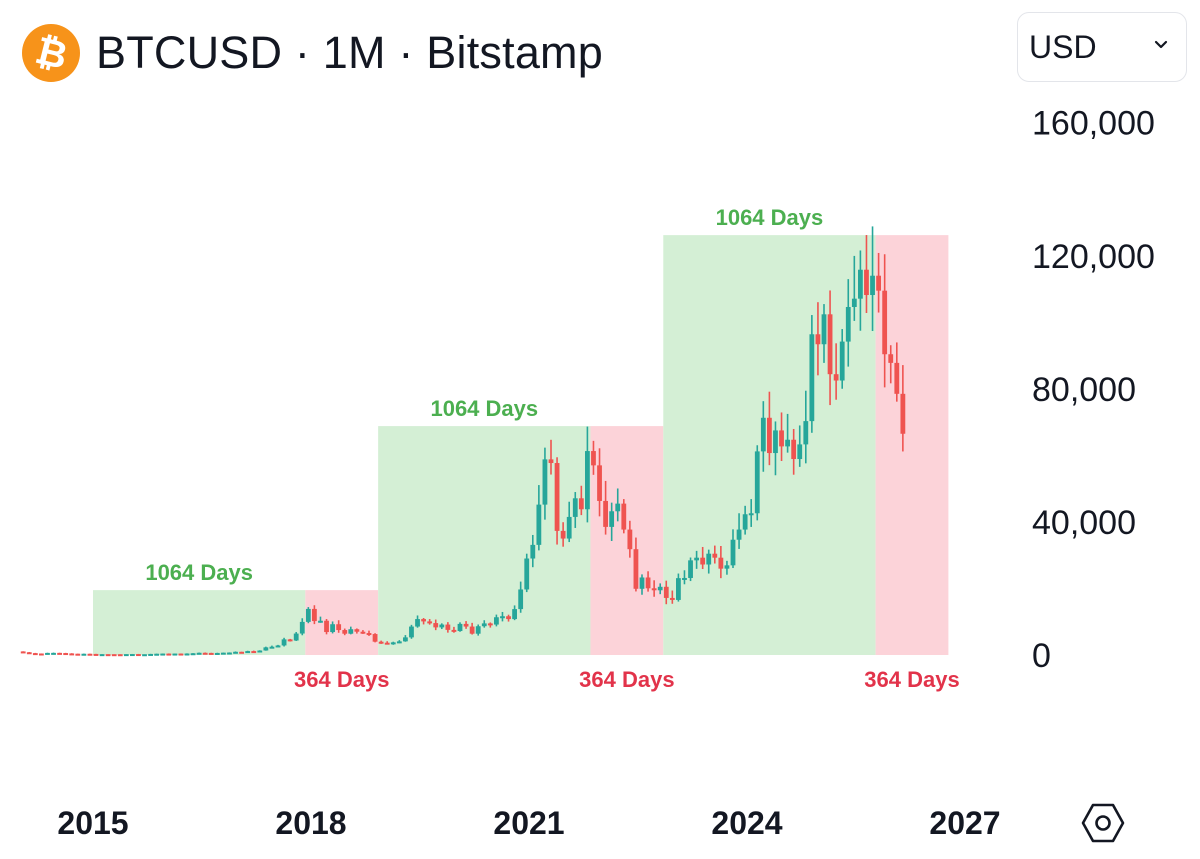 The image size is (1200, 859). What do you see at coordinates (51, 53) in the screenshot?
I see `bitcoin-icon: ₿` at bounding box center [51, 53].